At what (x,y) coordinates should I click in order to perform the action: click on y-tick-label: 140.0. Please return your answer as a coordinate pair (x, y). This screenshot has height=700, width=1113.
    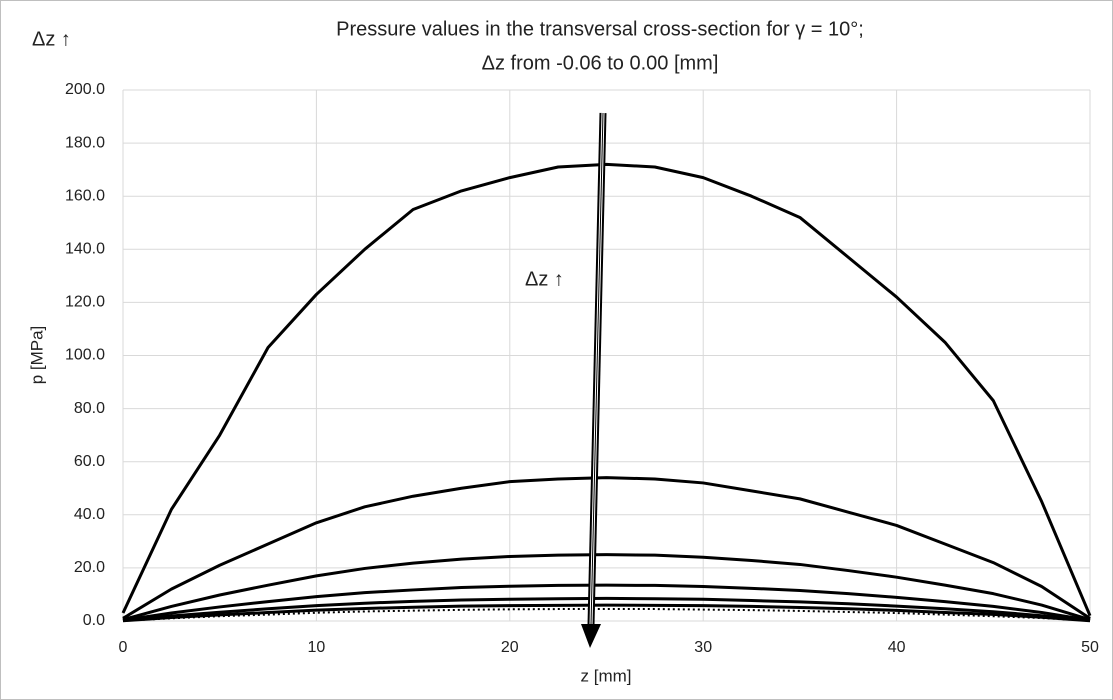
    Looking at the image, I should click on (85, 249).